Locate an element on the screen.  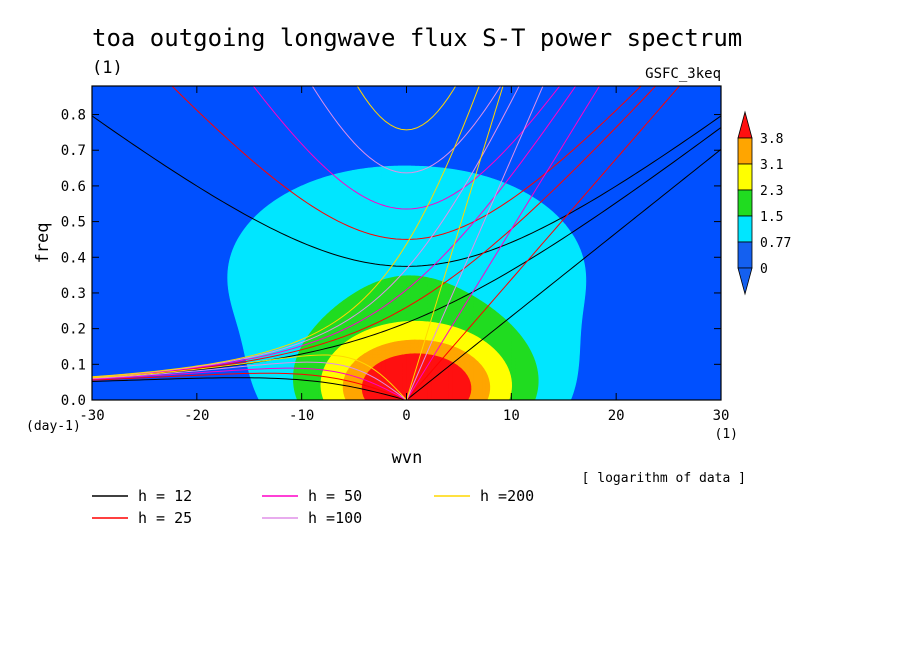
y-axis-label: freq is located at coordinates (43, 243).